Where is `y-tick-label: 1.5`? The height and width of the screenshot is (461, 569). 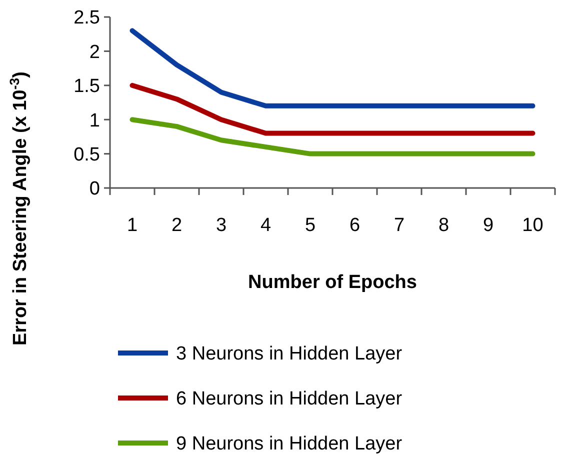 y-tick-label: 1.5 is located at coordinates (87, 87).